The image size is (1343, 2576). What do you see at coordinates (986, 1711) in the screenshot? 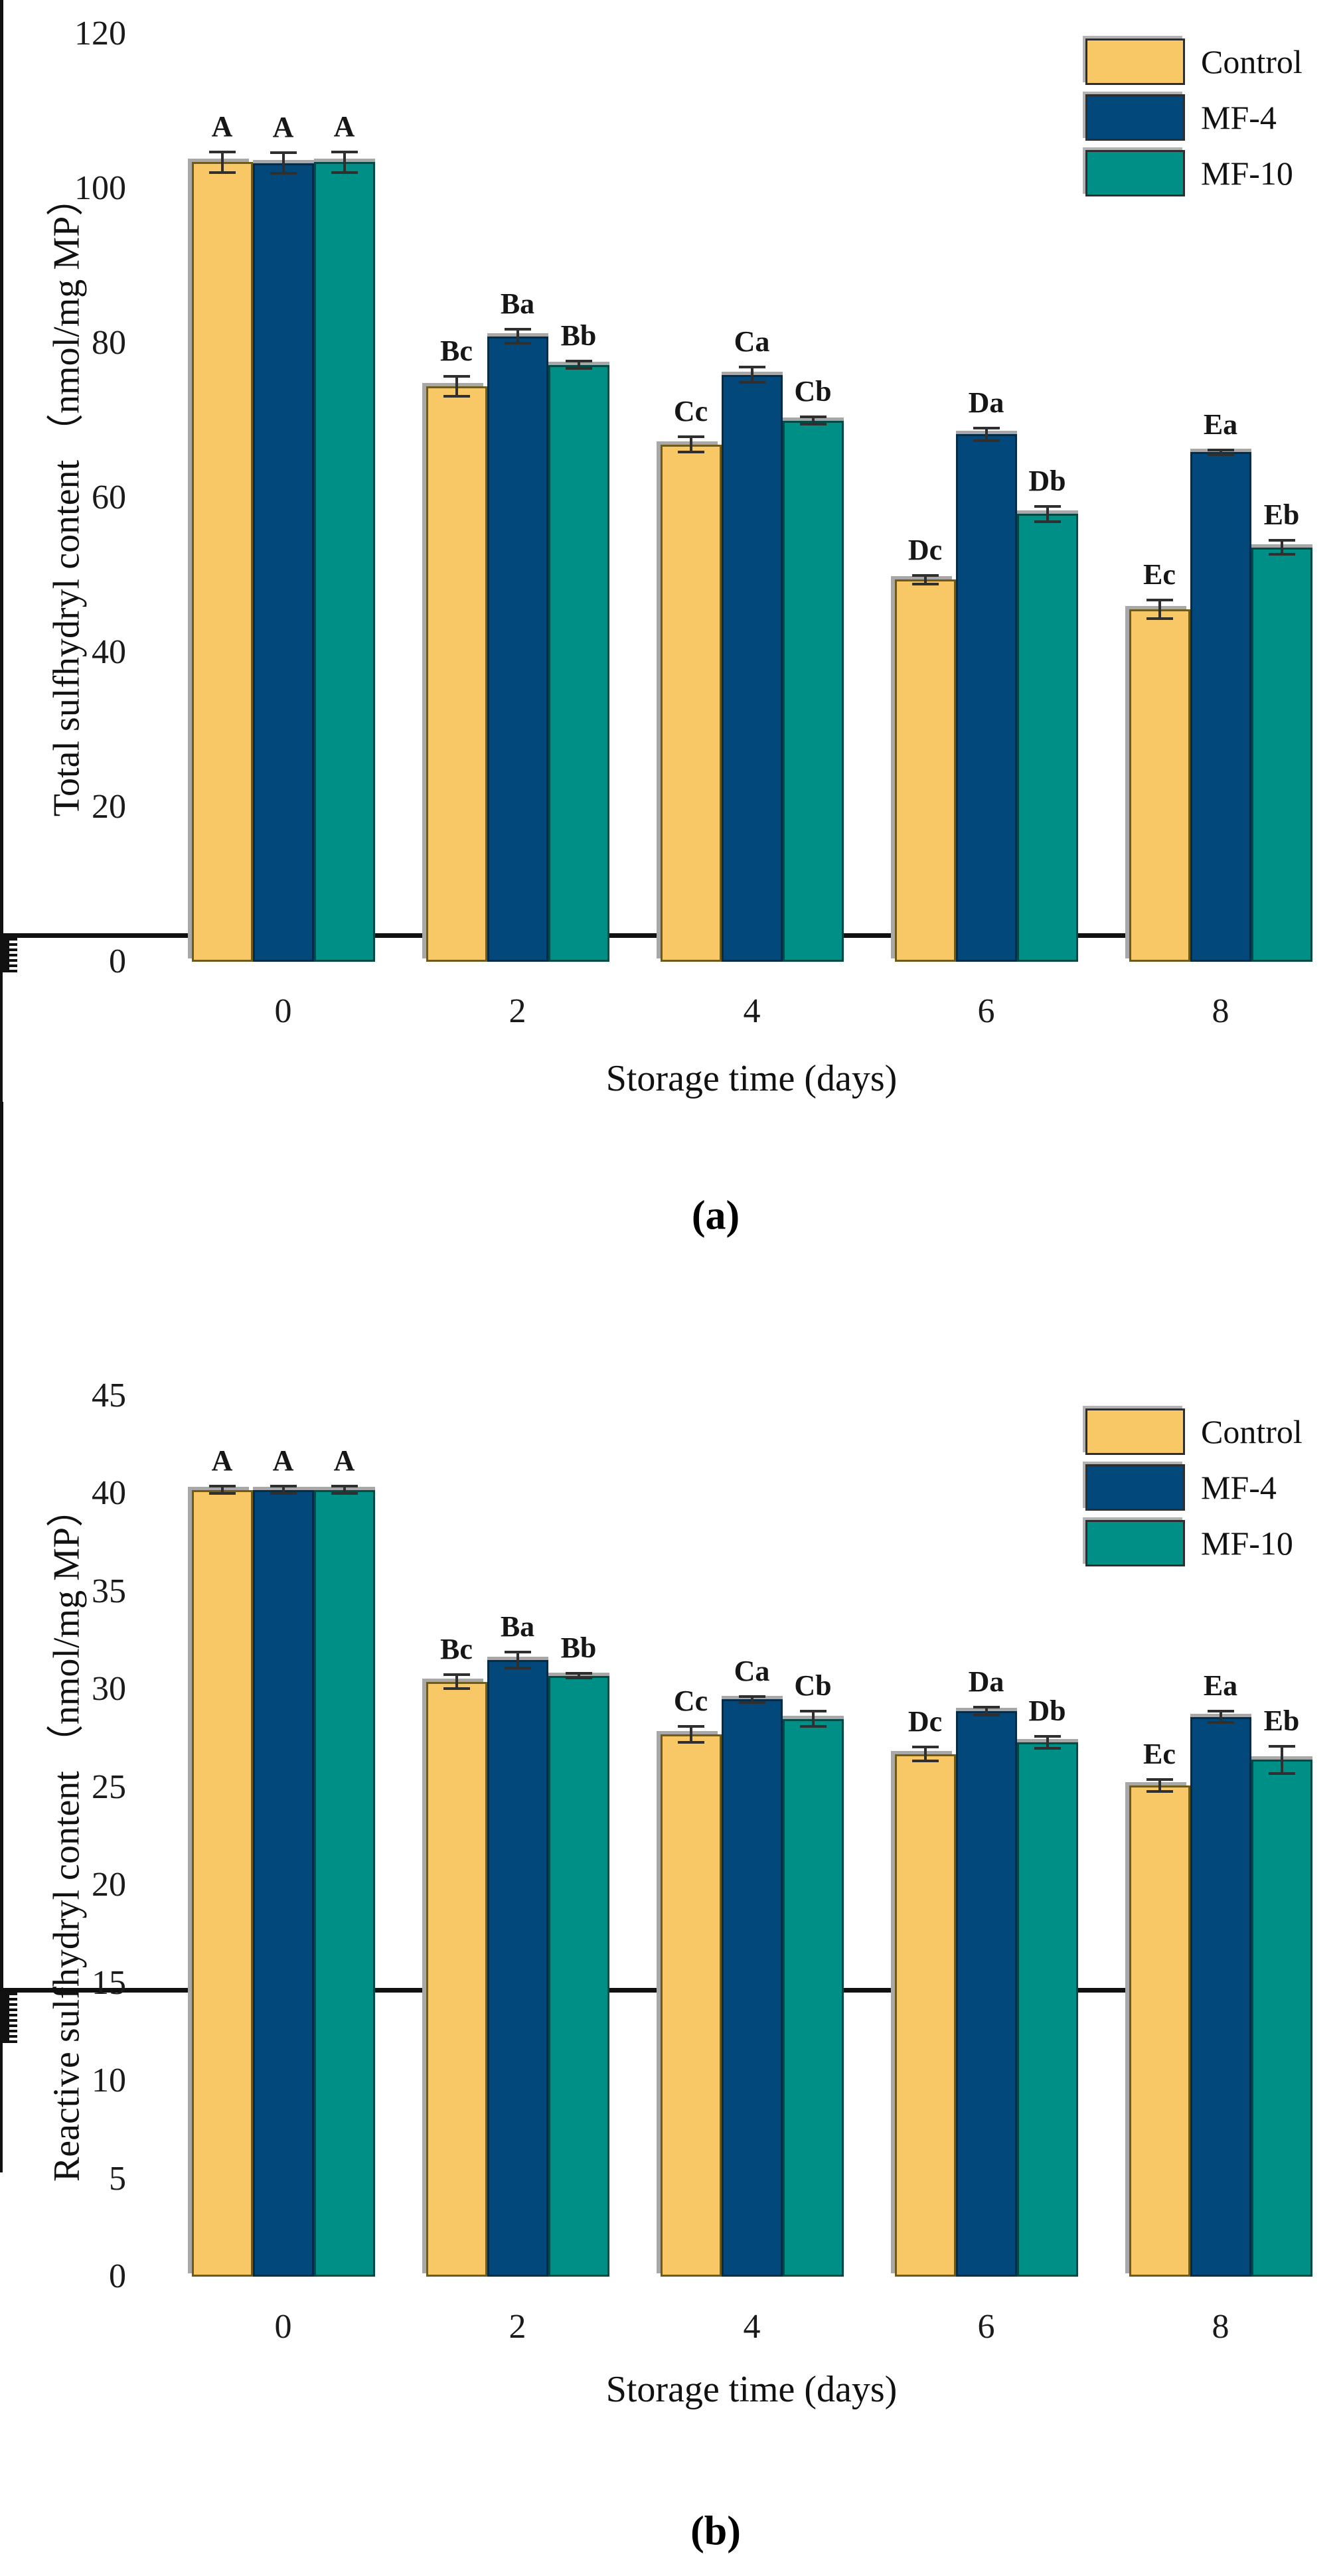
I see `error-bar-mf-4-day6` at bounding box center [986, 1711].